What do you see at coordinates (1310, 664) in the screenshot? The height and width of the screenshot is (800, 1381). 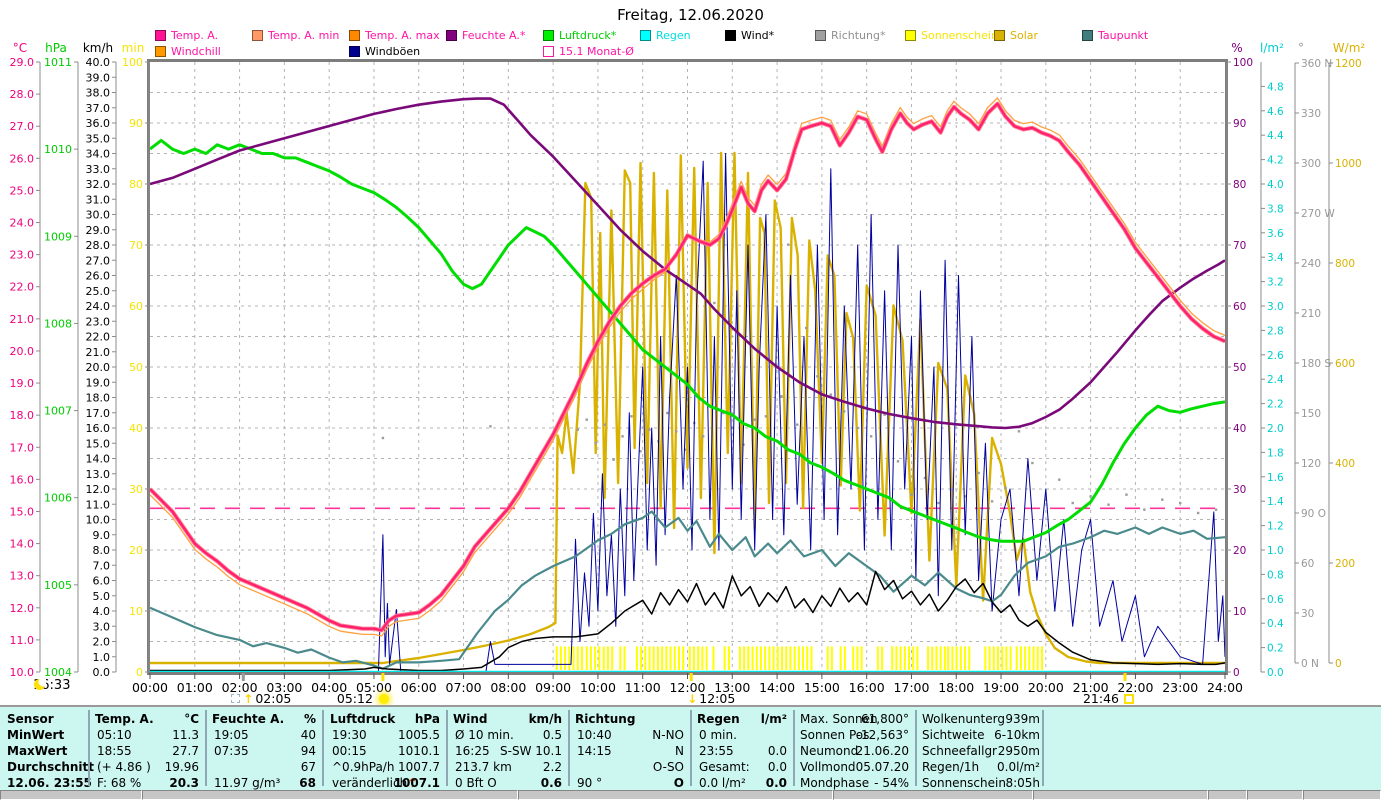 I see `axis-tick-label: 0 N` at bounding box center [1310, 664].